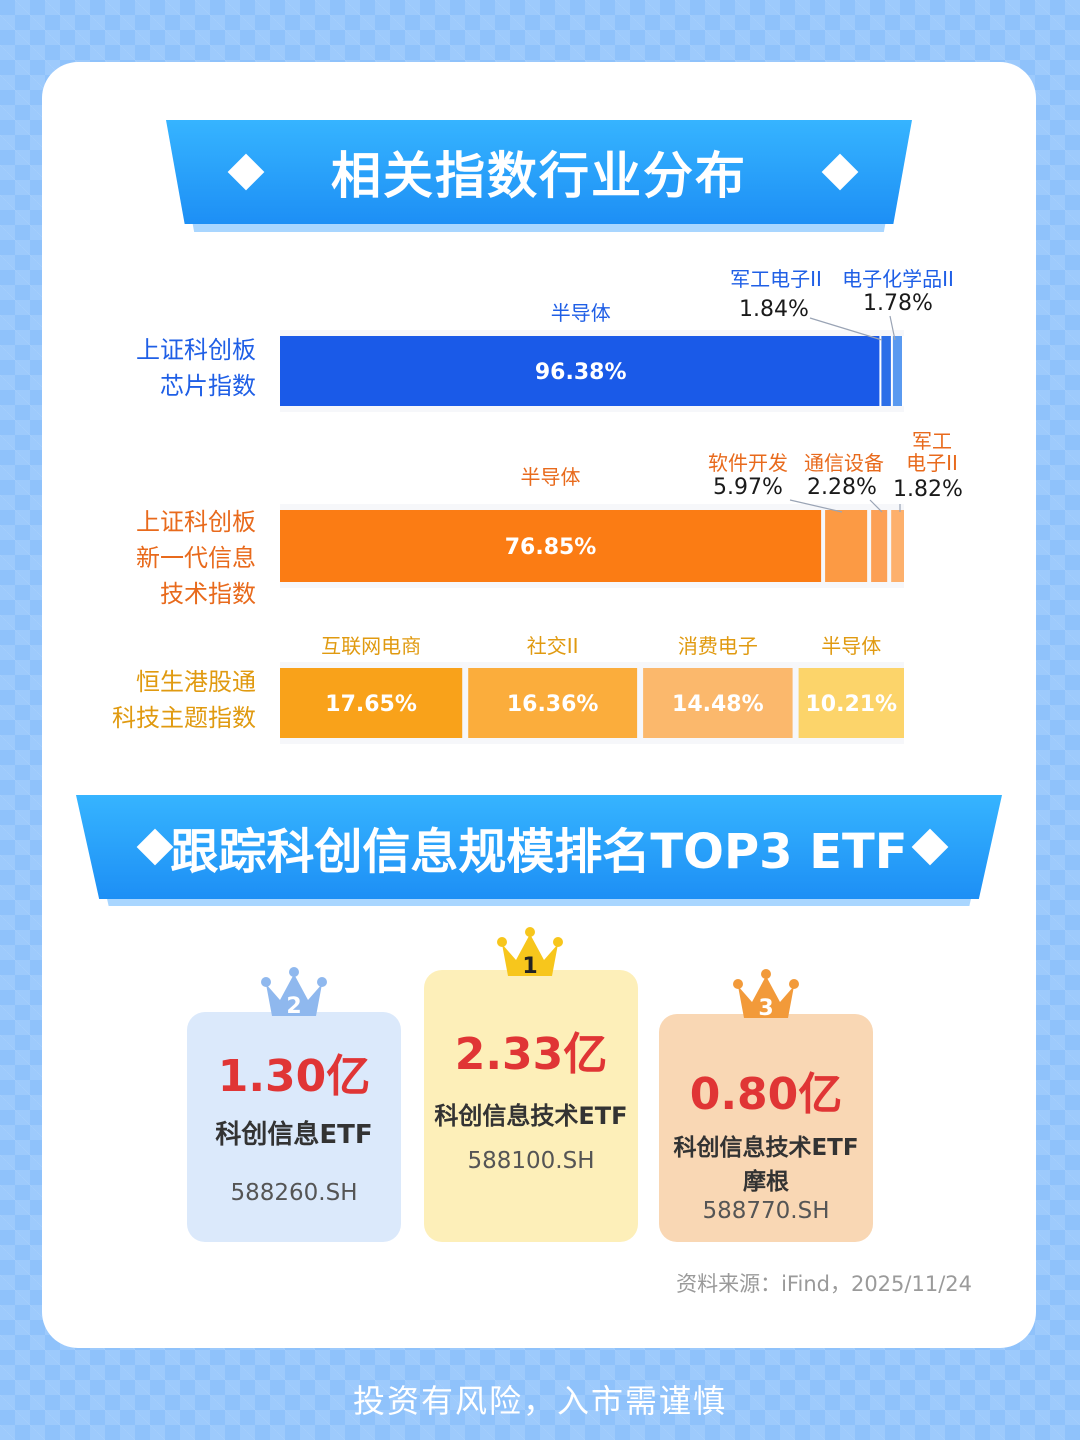 Image resolution: width=1080 pixels, height=1440 pixels. What do you see at coordinates (932, 441) in the screenshot?
I see `segment-name: 军工` at bounding box center [932, 441].